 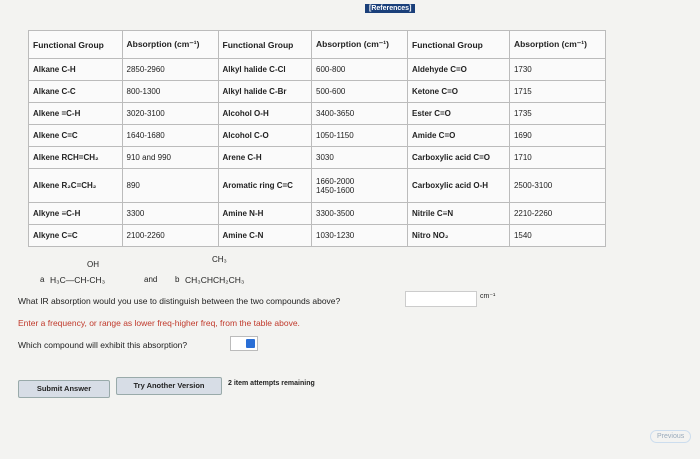 I want to click on table-cell: Alkyne C≡C, so click(x=75, y=235).